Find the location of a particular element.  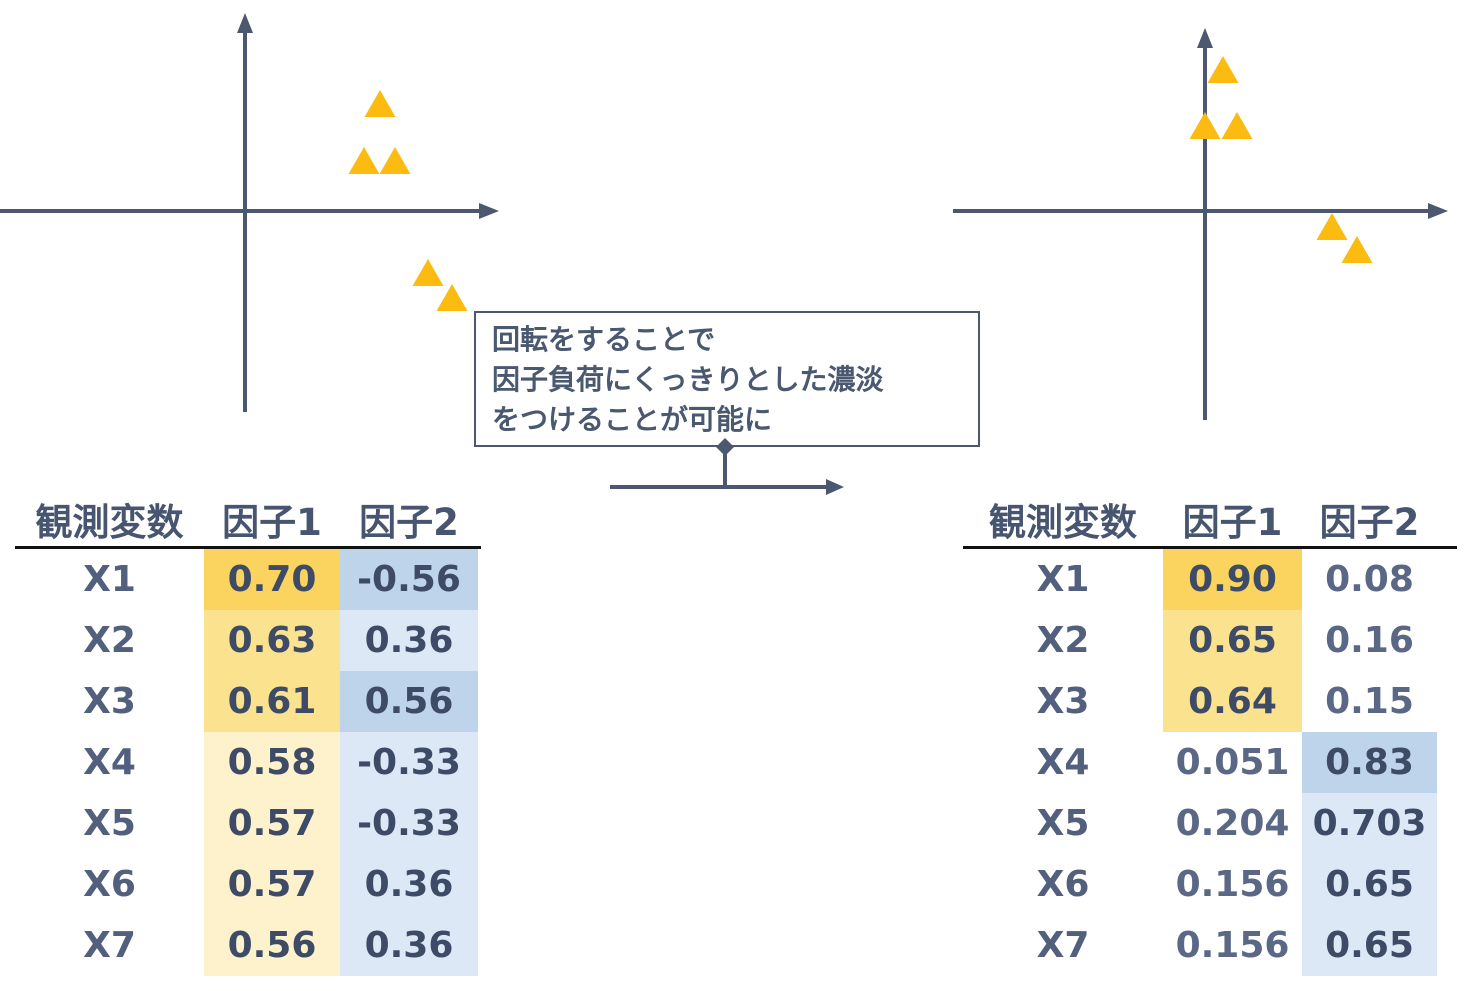

table-row: X2 0.65 0.16 is located at coordinates (1210, 640).